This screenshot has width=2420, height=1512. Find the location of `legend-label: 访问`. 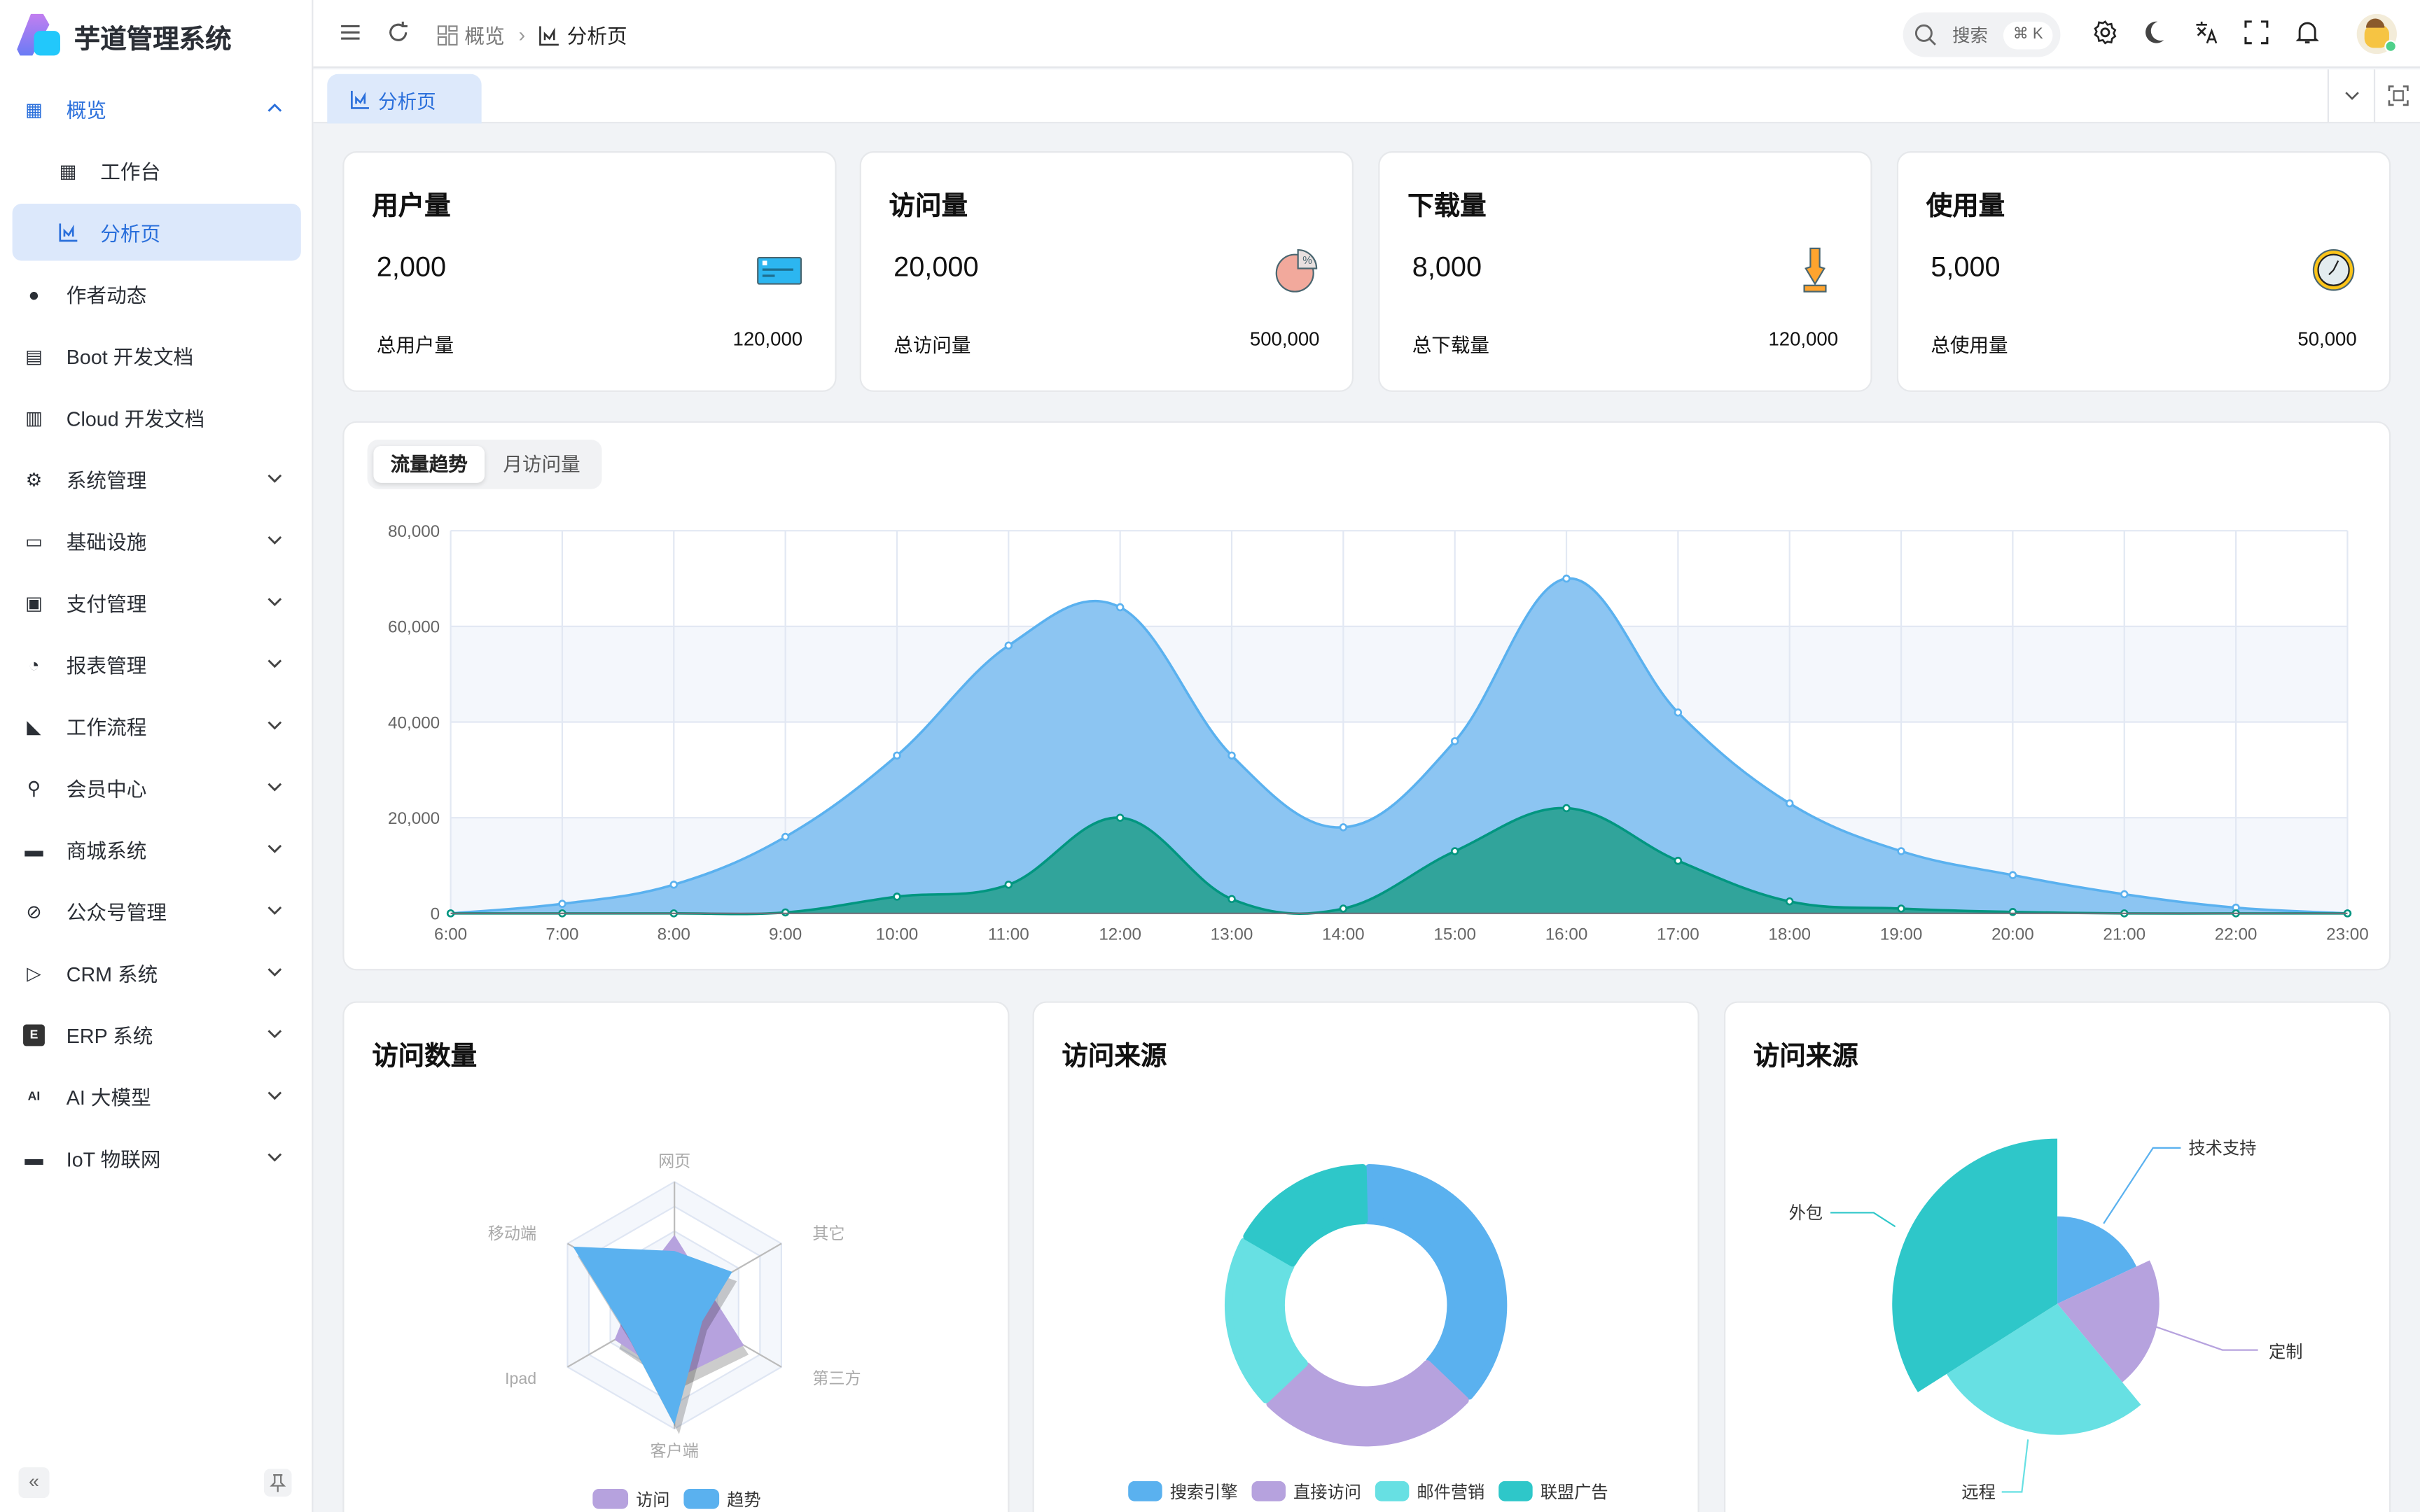

legend-label: 访问 is located at coordinates (652, 1500).